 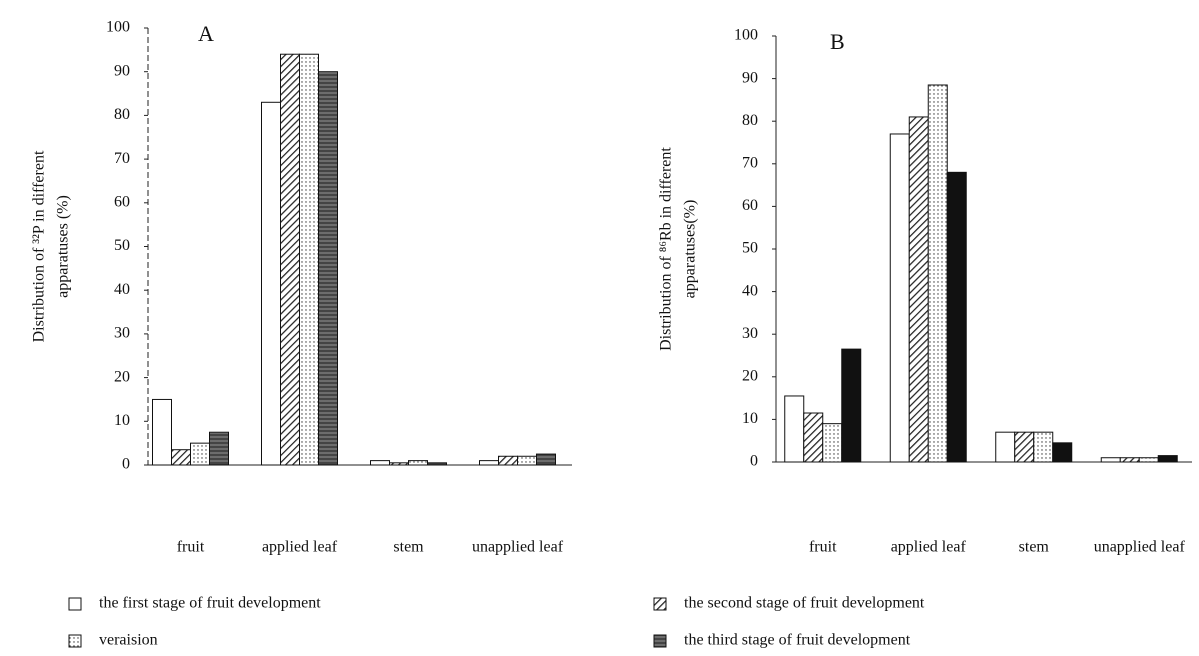 I want to click on legend-label: the second stage of fruit development, so click(x=804, y=603).